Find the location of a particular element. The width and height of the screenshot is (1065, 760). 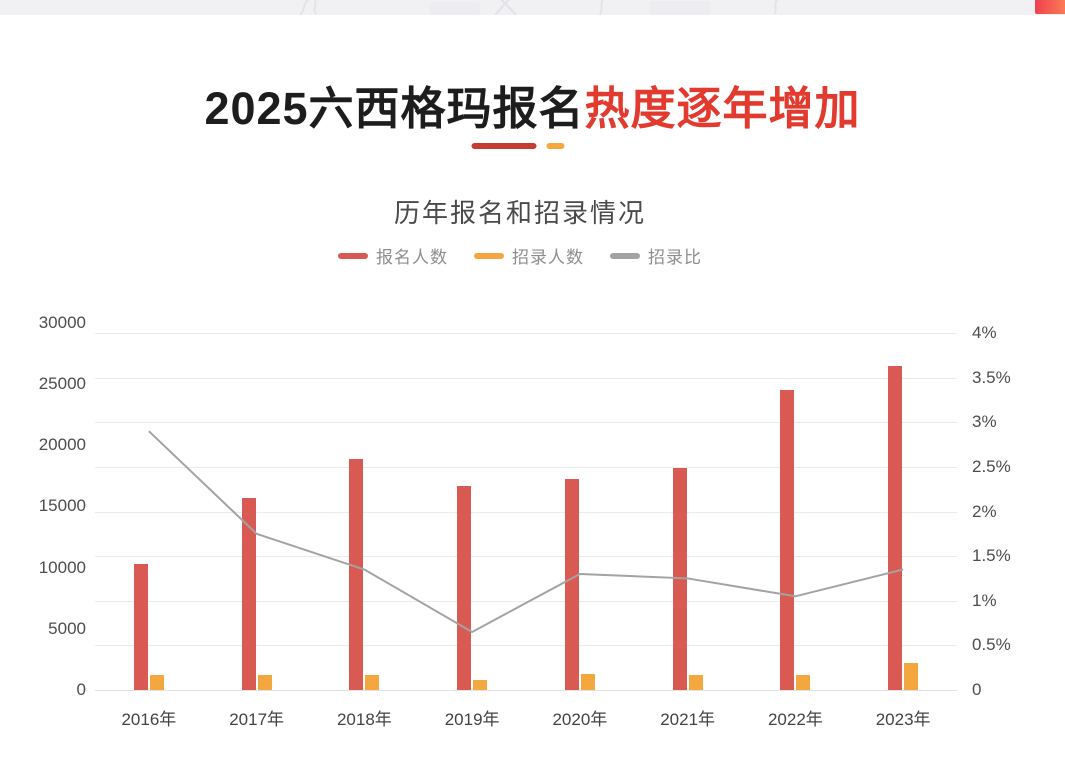

left-axis-tick-label: 25000 is located at coordinates (62, 383).